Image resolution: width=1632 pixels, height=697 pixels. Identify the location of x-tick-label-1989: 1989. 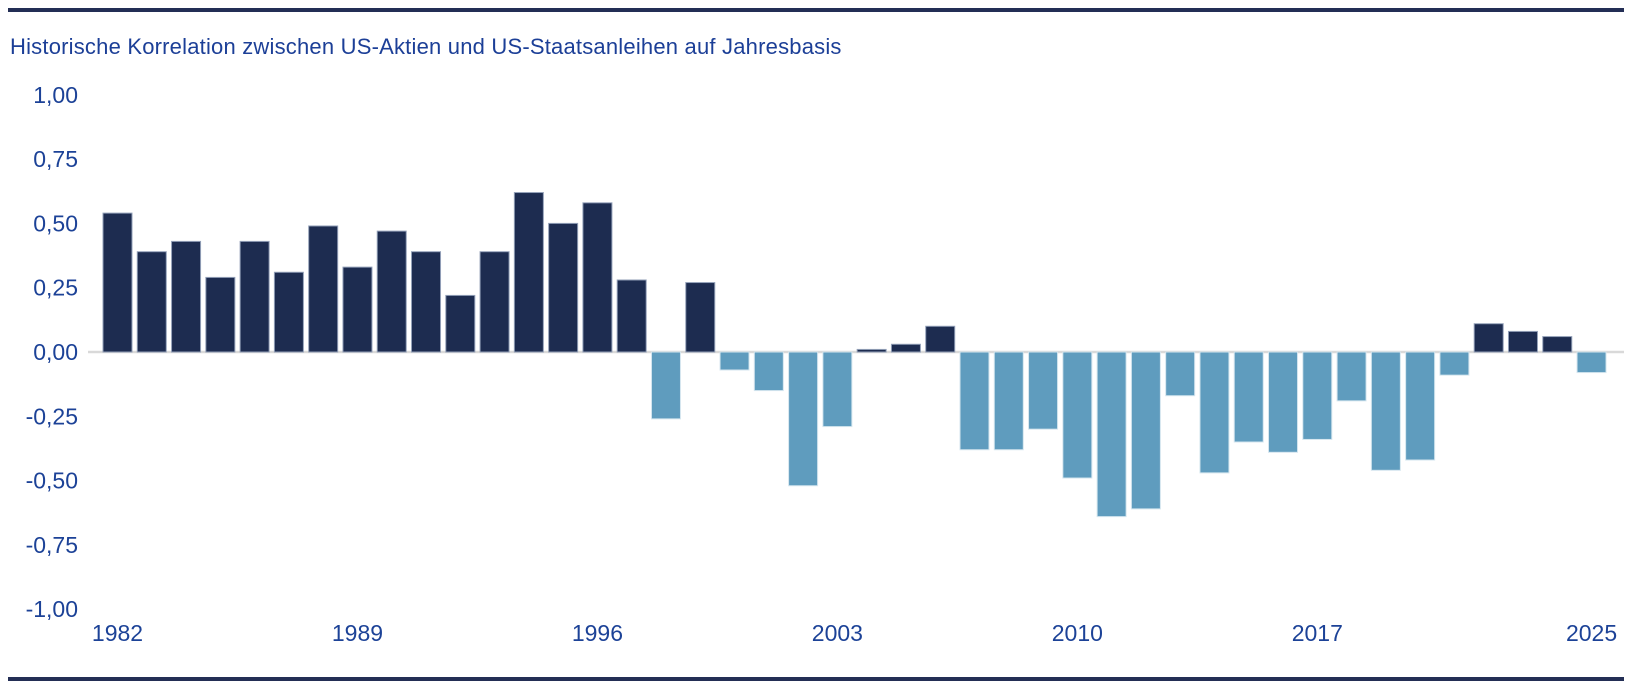
(357, 633).